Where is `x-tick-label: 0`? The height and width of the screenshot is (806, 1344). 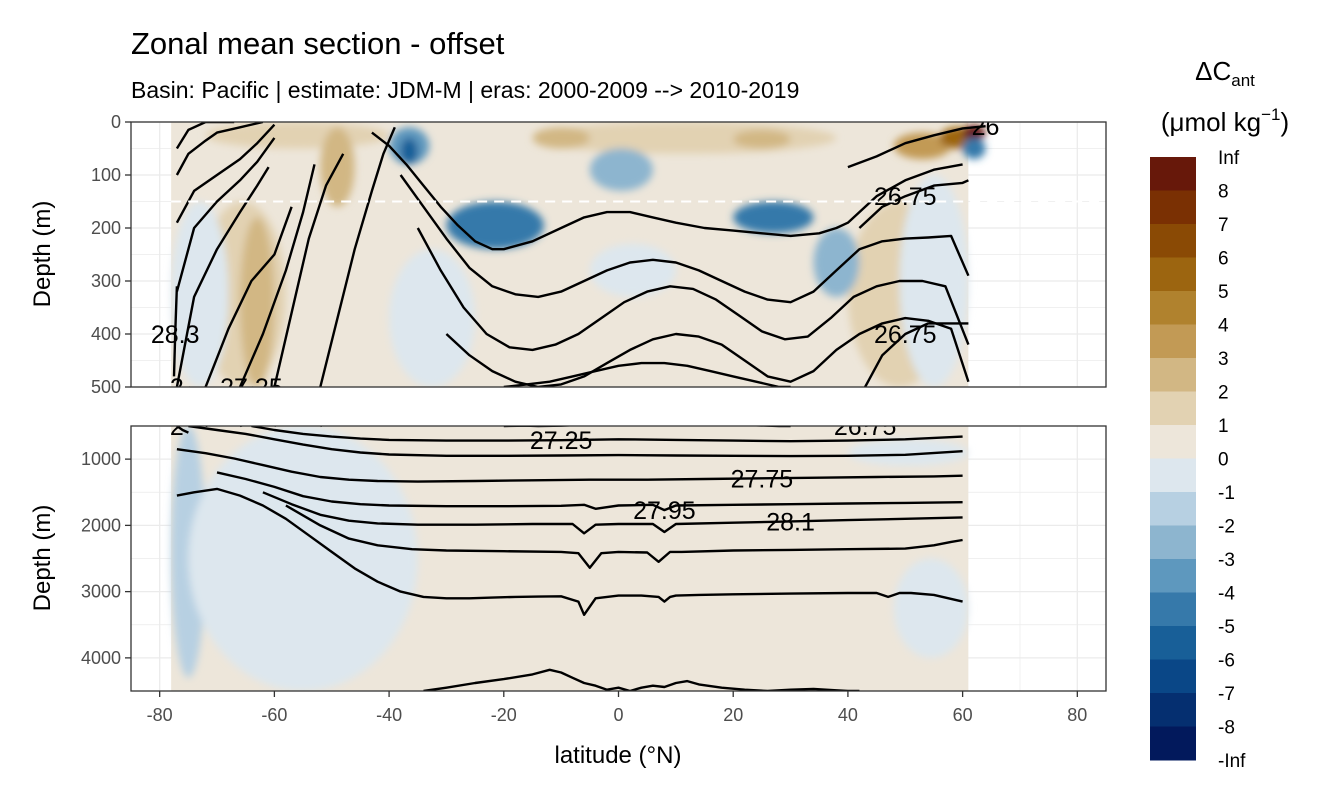 x-tick-label: 0 is located at coordinates (618, 715).